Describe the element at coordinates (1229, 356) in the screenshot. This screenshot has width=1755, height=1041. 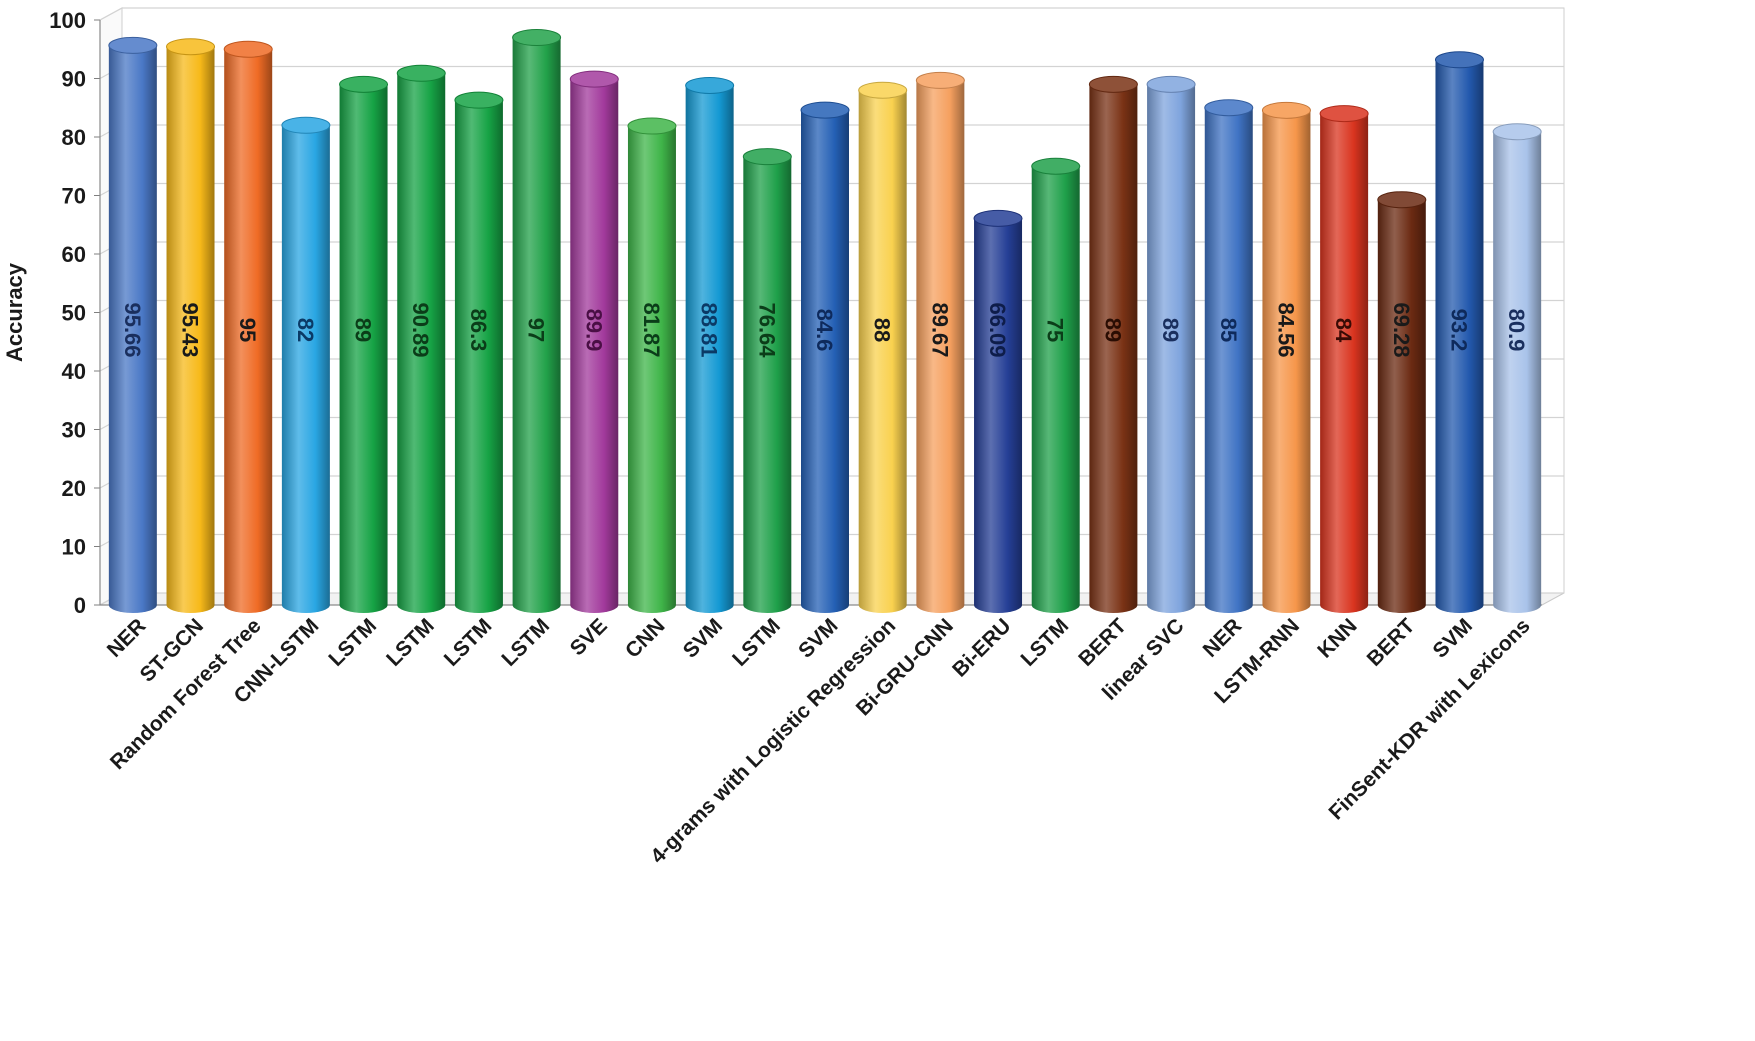
I see `bar-20: 85` at that location.